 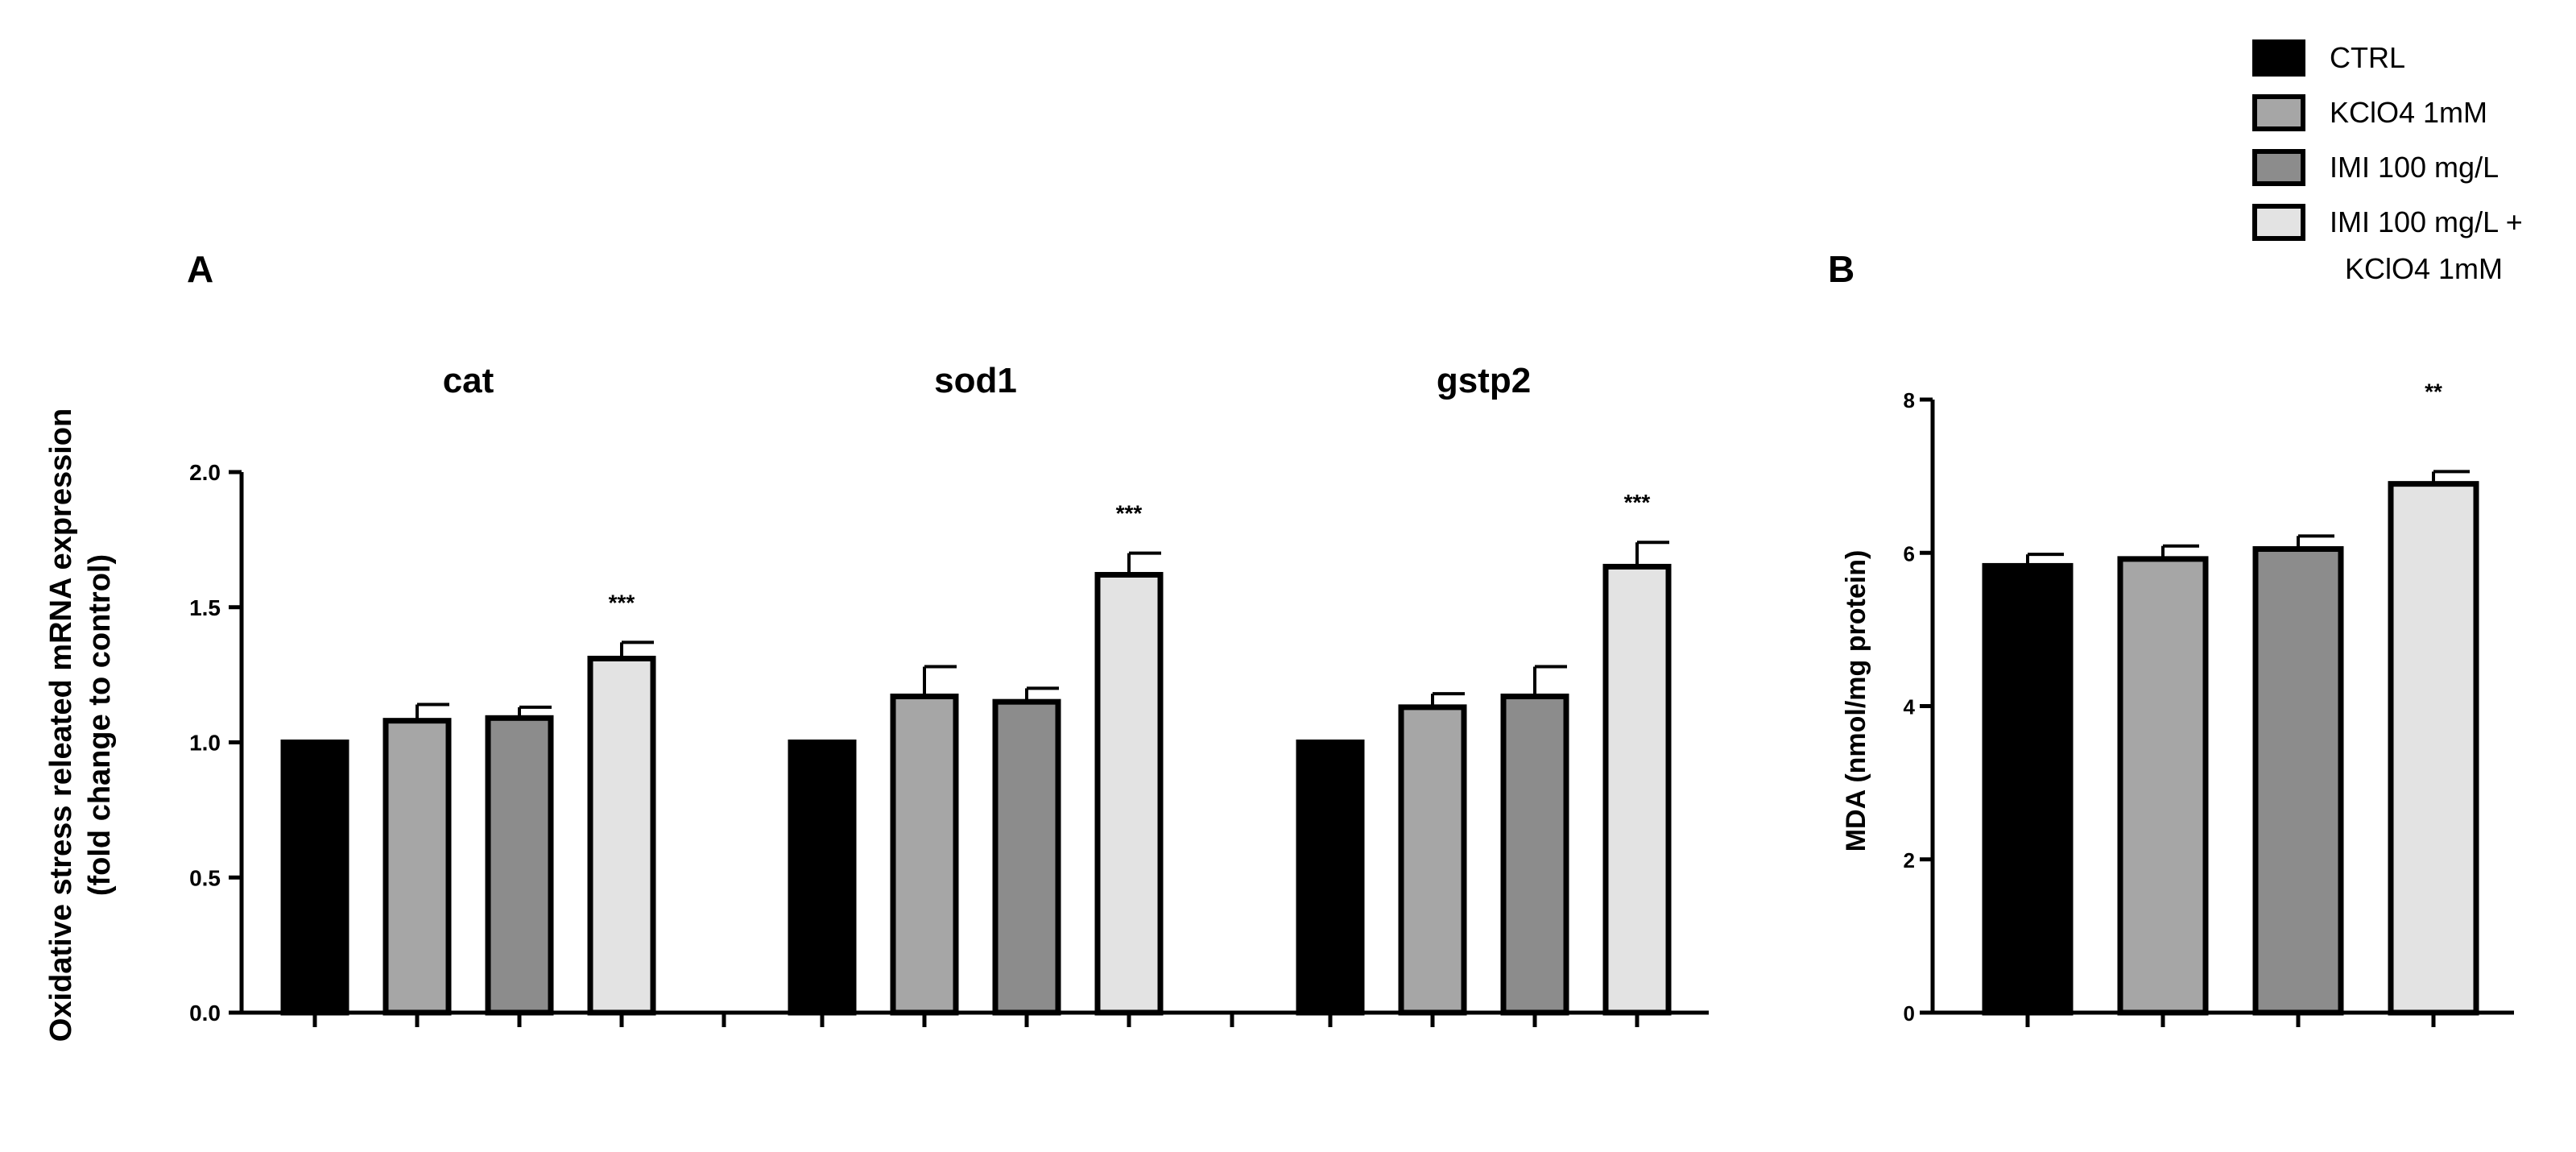 I want to click on panel-b-y-tick-label: 0, so click(x=1910, y=1013).